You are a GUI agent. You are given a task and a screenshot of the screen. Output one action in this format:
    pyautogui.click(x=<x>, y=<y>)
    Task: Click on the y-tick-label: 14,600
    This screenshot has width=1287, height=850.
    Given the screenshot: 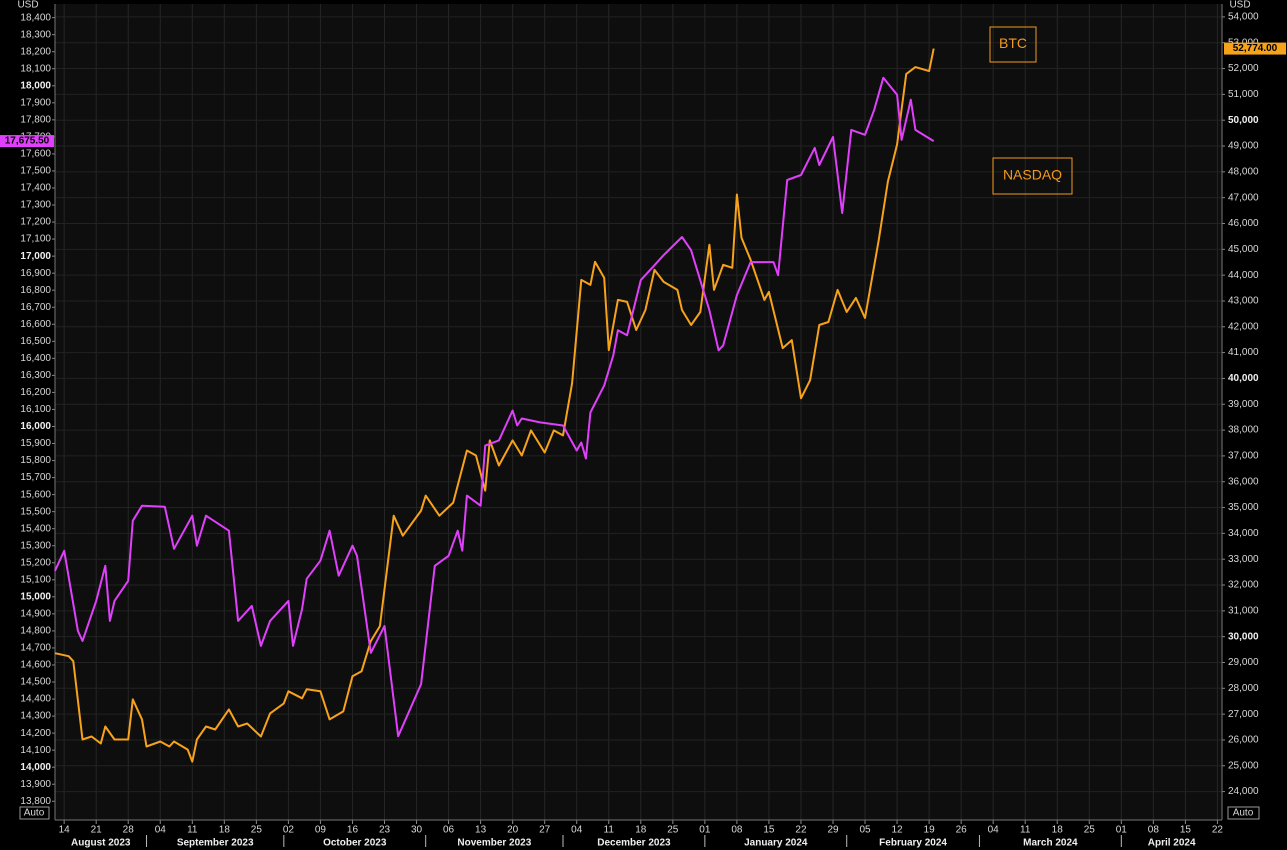 What is the action you would take?
    pyautogui.click(x=35, y=665)
    